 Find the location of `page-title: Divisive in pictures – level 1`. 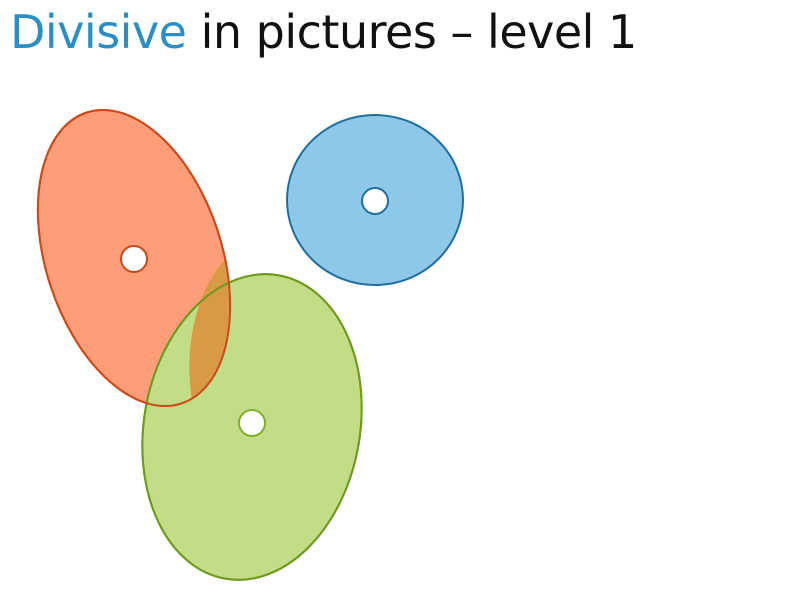

page-title: Divisive in pictures – level 1 is located at coordinates (323, 32).